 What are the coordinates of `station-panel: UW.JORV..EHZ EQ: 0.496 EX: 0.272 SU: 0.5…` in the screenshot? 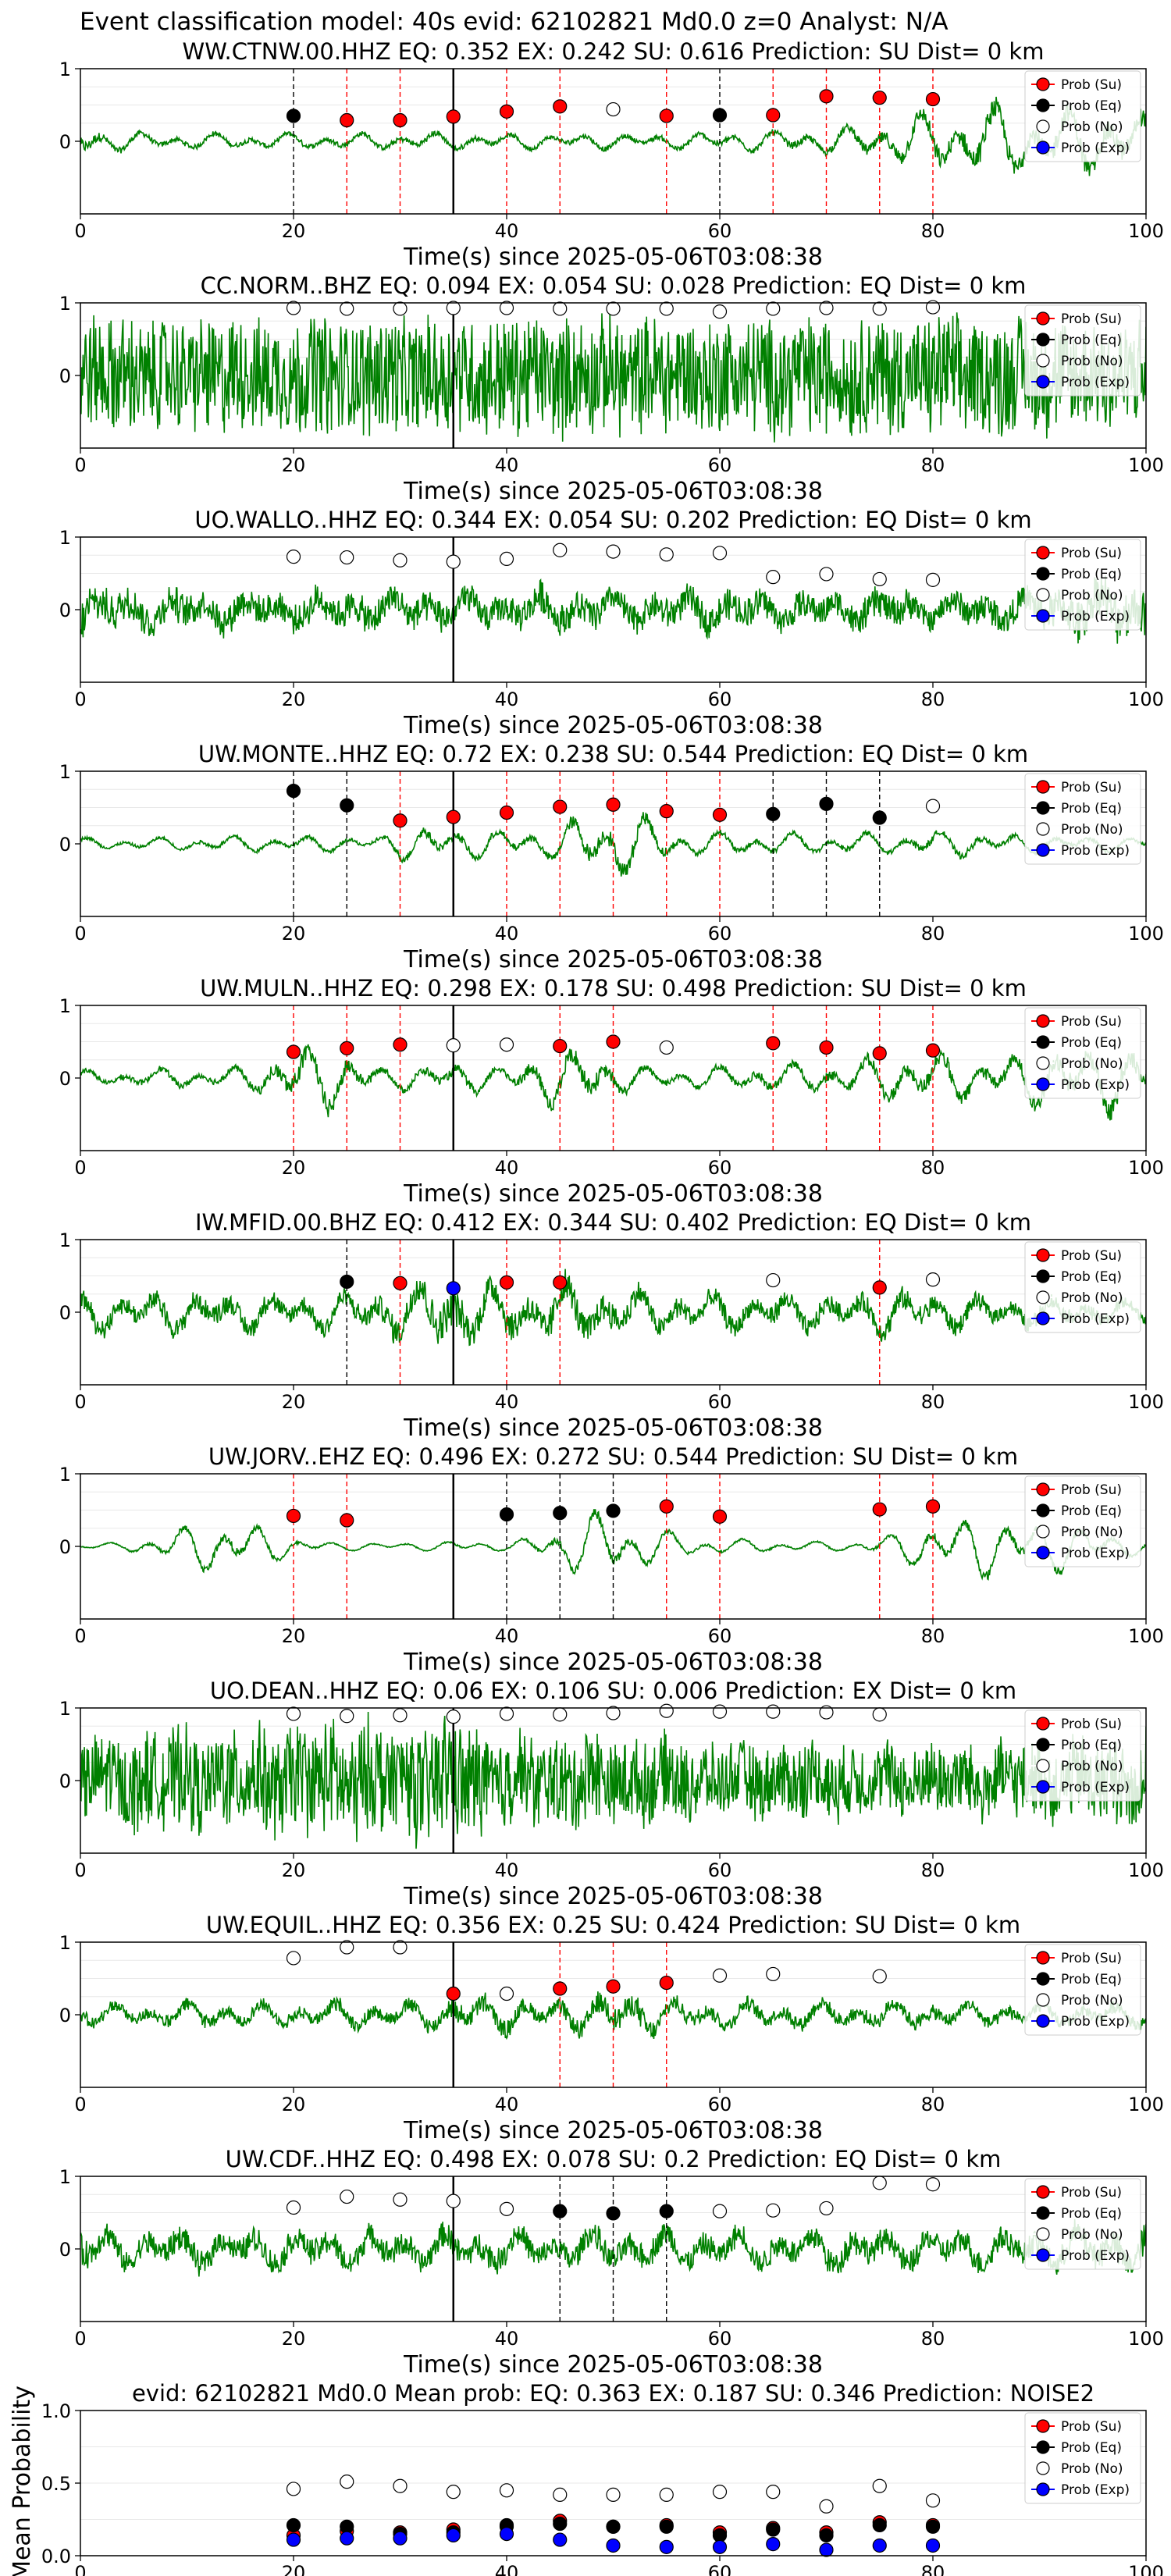 It's located at (611, 1559).